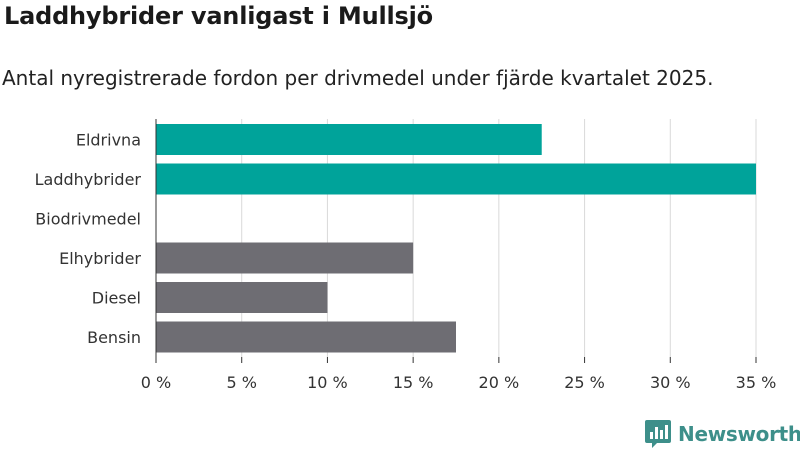 This screenshot has width=800, height=450. Describe the element at coordinates (739, 434) in the screenshot. I see `brand-name: Newsworthy` at that location.